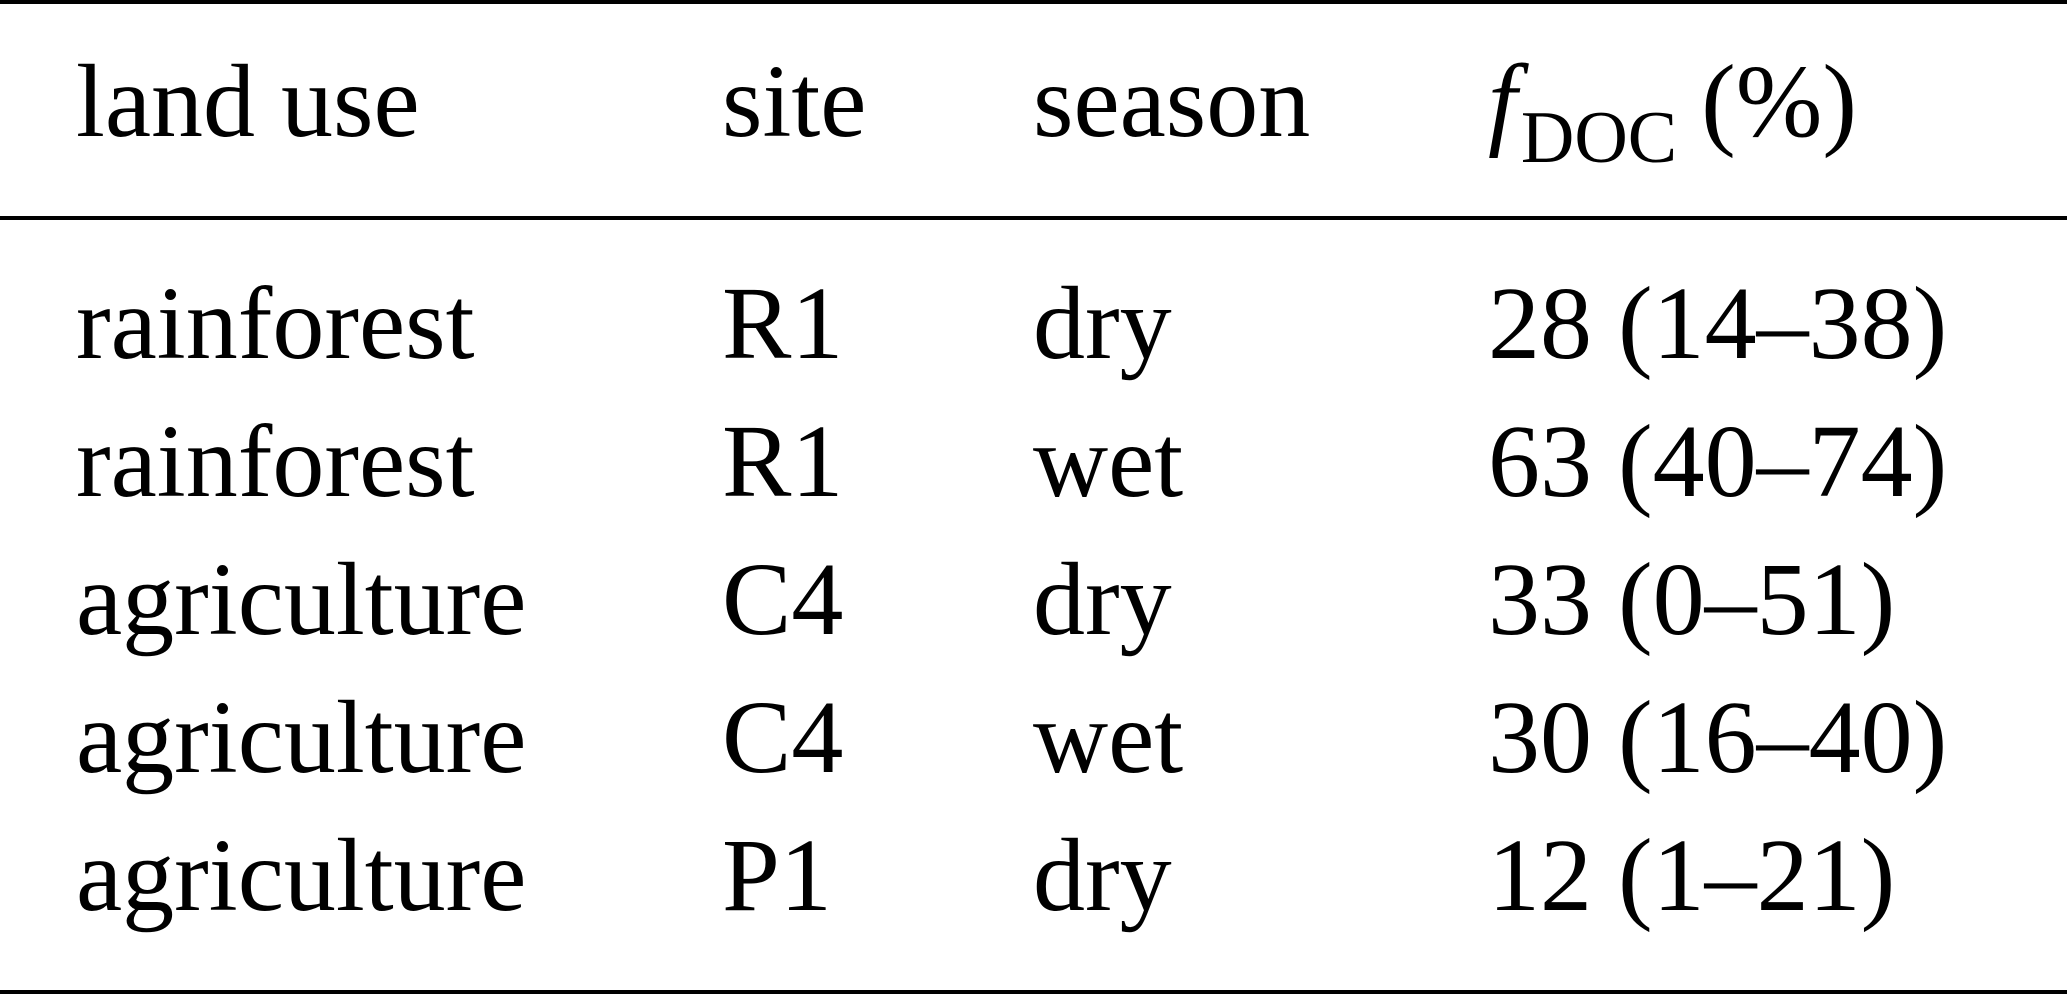 The width and height of the screenshot is (2067, 996). What do you see at coordinates (248, 101) in the screenshot?
I see `header-land-use: land use` at bounding box center [248, 101].